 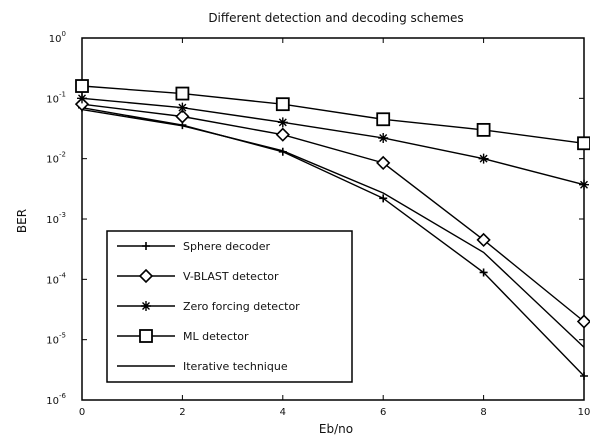 I want to click on y-tick-exponent: -6, so click(x=63, y=396).